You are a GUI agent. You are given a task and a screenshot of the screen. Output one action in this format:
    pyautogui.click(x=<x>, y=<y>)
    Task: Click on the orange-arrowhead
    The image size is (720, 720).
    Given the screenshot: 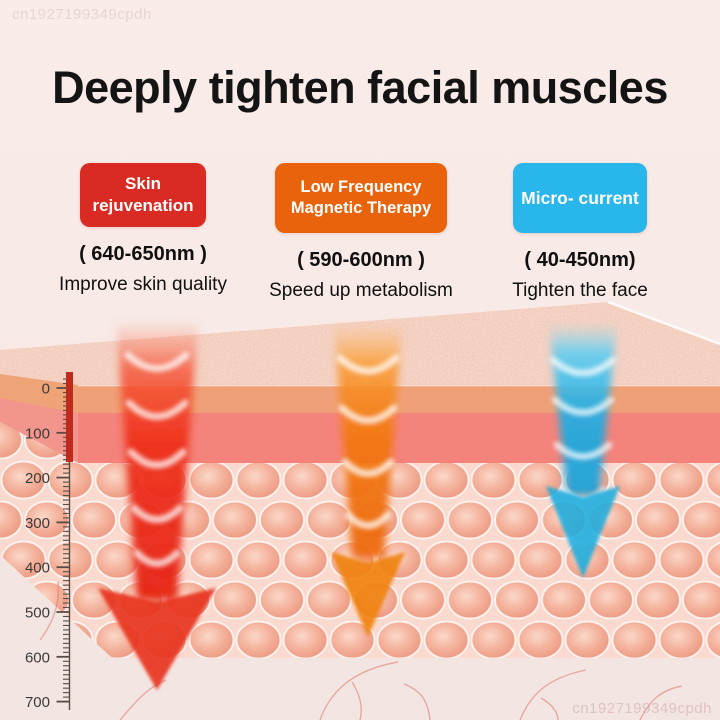 What is the action you would take?
    pyautogui.click(x=368, y=594)
    